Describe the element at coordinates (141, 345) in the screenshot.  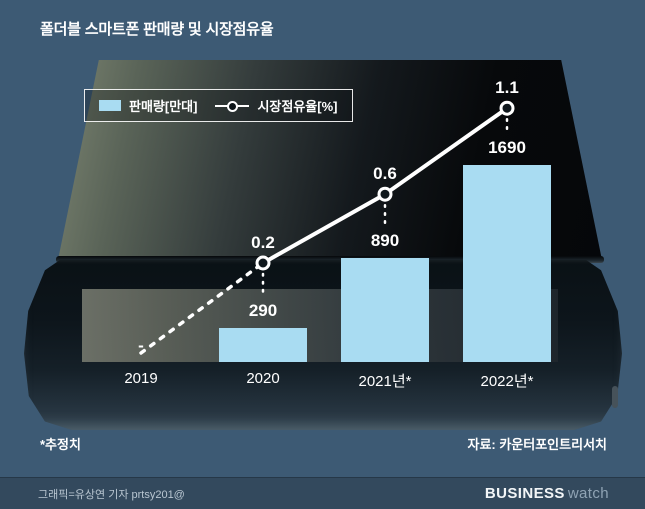
I see `bar-value-label: -` at that location.